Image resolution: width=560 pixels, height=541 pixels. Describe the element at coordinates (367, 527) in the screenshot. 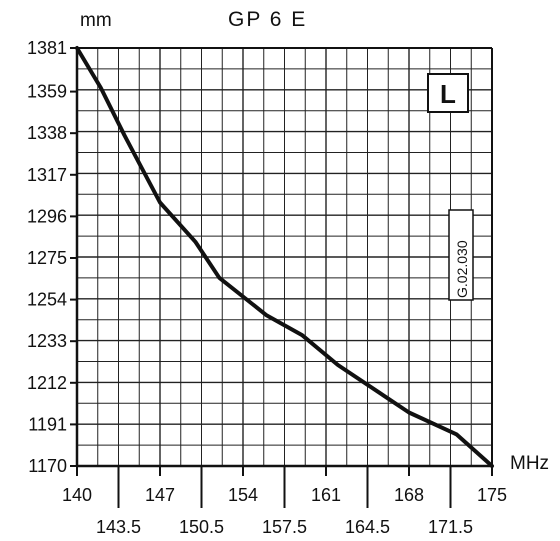

I see `x-tick-label-lower: 164.5` at that location.